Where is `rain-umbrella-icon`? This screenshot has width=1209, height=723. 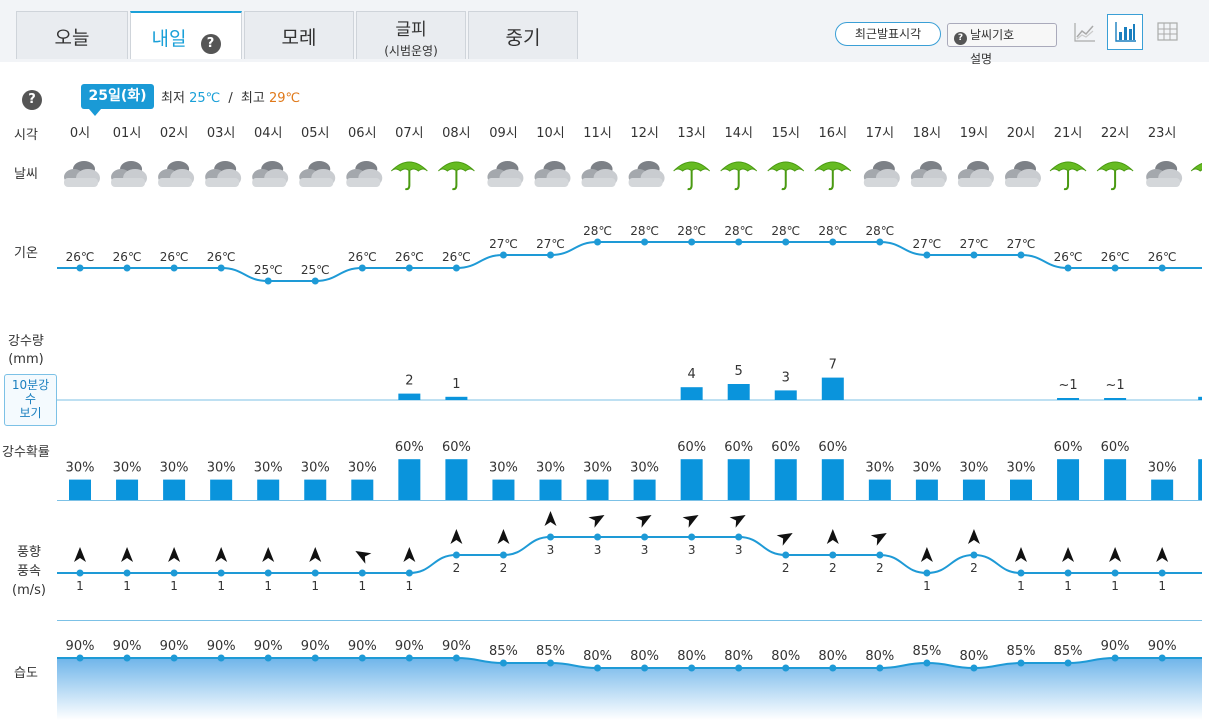 rain-umbrella-icon is located at coordinates (456, 176).